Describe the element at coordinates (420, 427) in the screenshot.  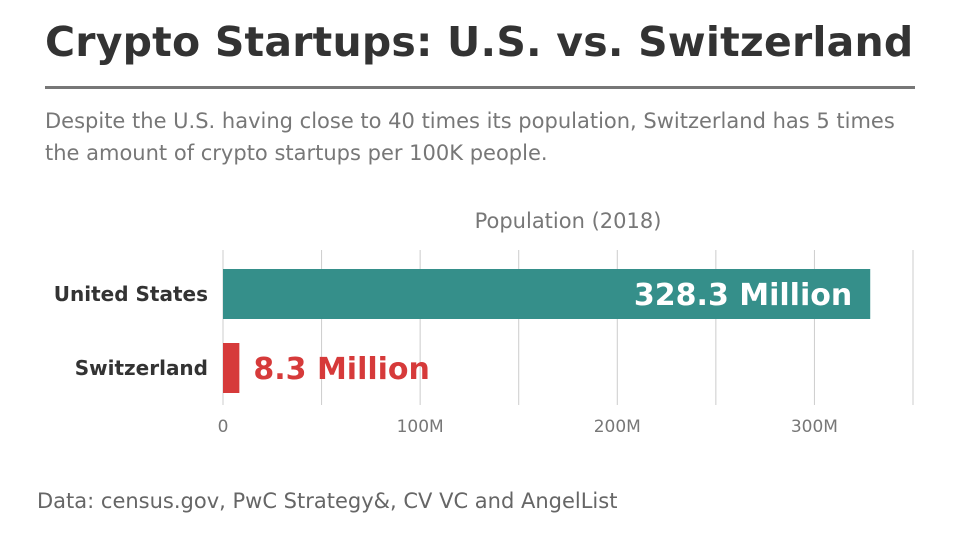
I see `x-tick-label: 100M` at that location.